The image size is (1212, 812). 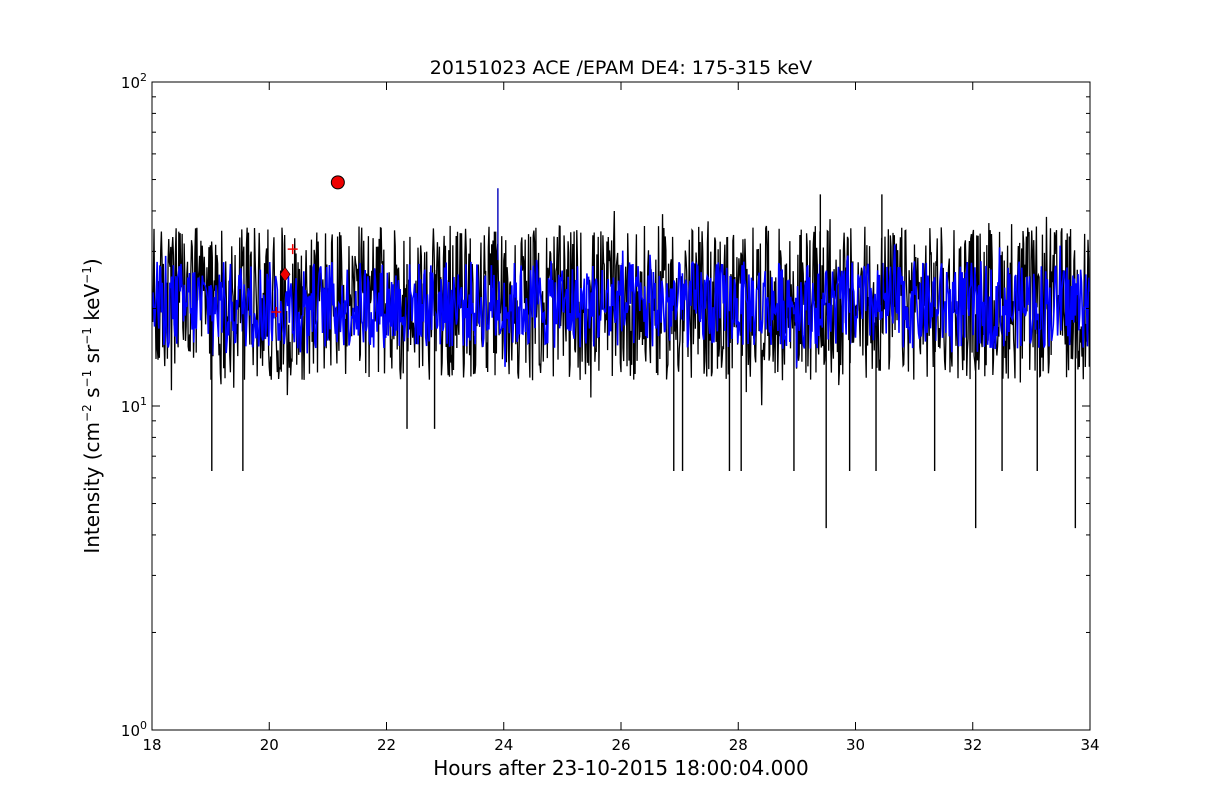 I want to click on y-axis-label: Intensity (cm−2 s−1 sr−1 keV−1), so click(x=92, y=405).